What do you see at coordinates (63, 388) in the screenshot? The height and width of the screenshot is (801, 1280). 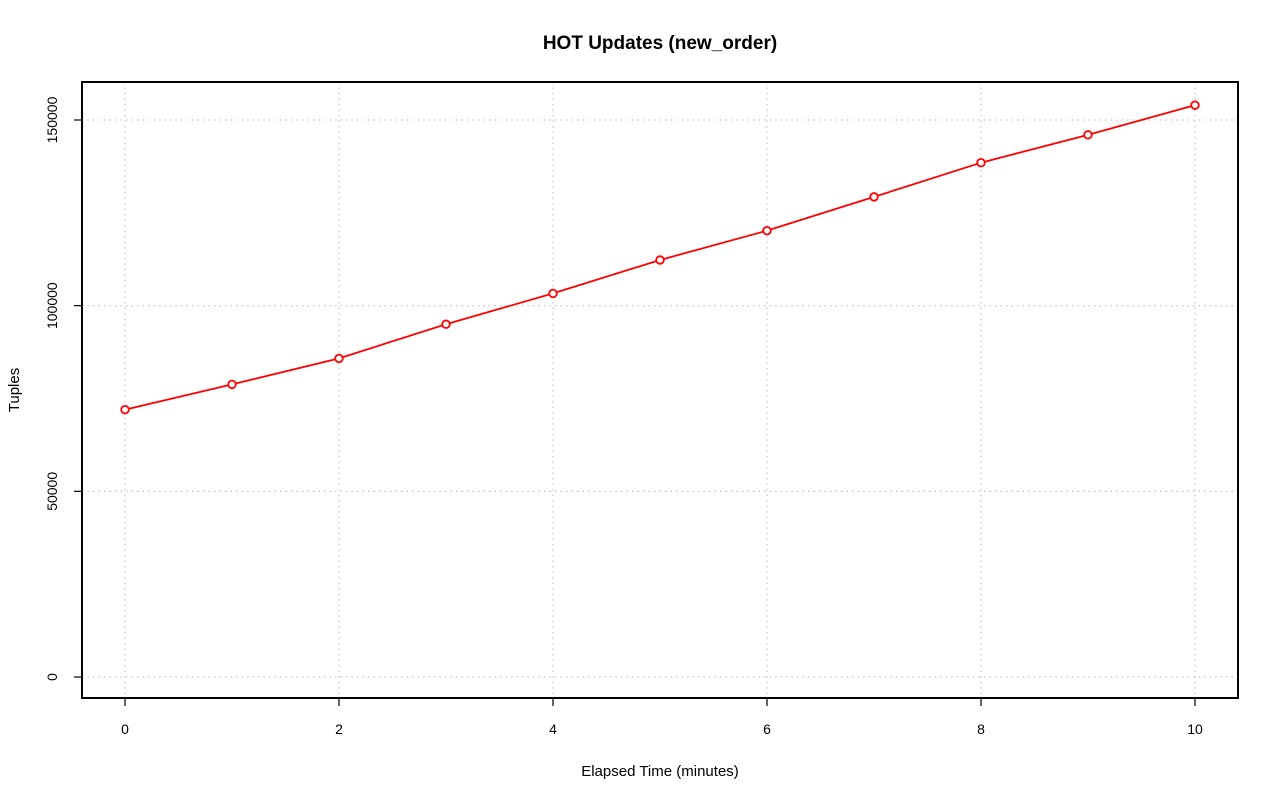 I see `y-axis: 0 50000 100000 150000` at bounding box center [63, 388].